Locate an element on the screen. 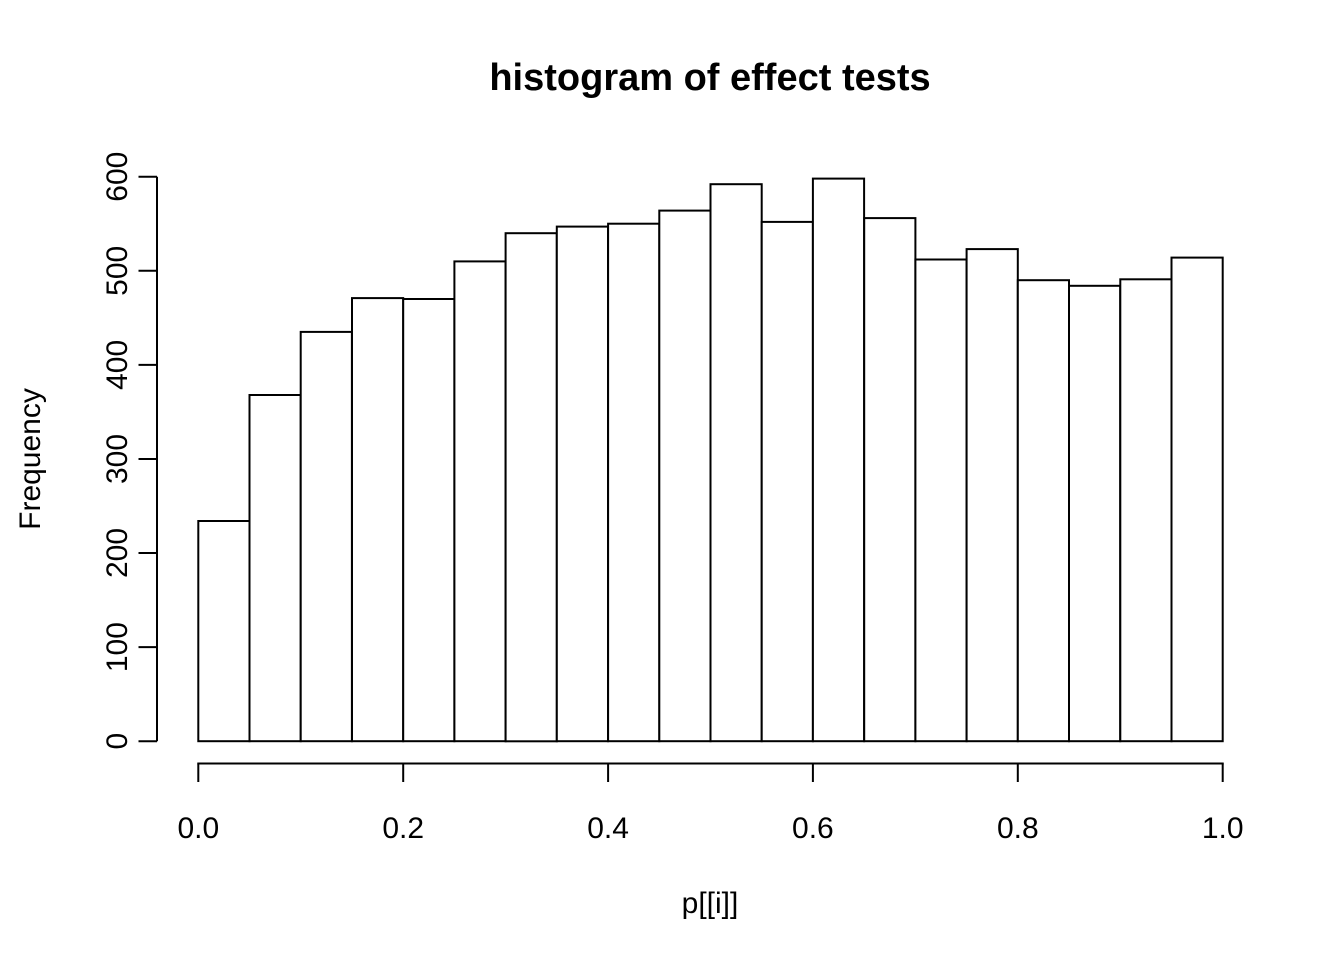  x-tick-label: 0.8 is located at coordinates (1018, 828).